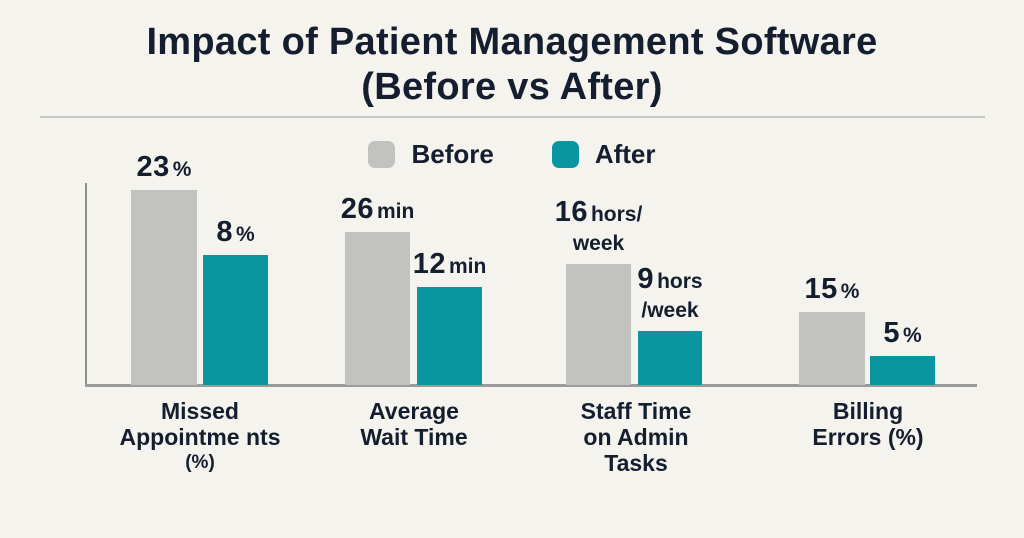 The height and width of the screenshot is (538, 1024). What do you see at coordinates (449, 264) in the screenshot?
I see `value-label-after-average-wait-time: 12 min` at bounding box center [449, 264].